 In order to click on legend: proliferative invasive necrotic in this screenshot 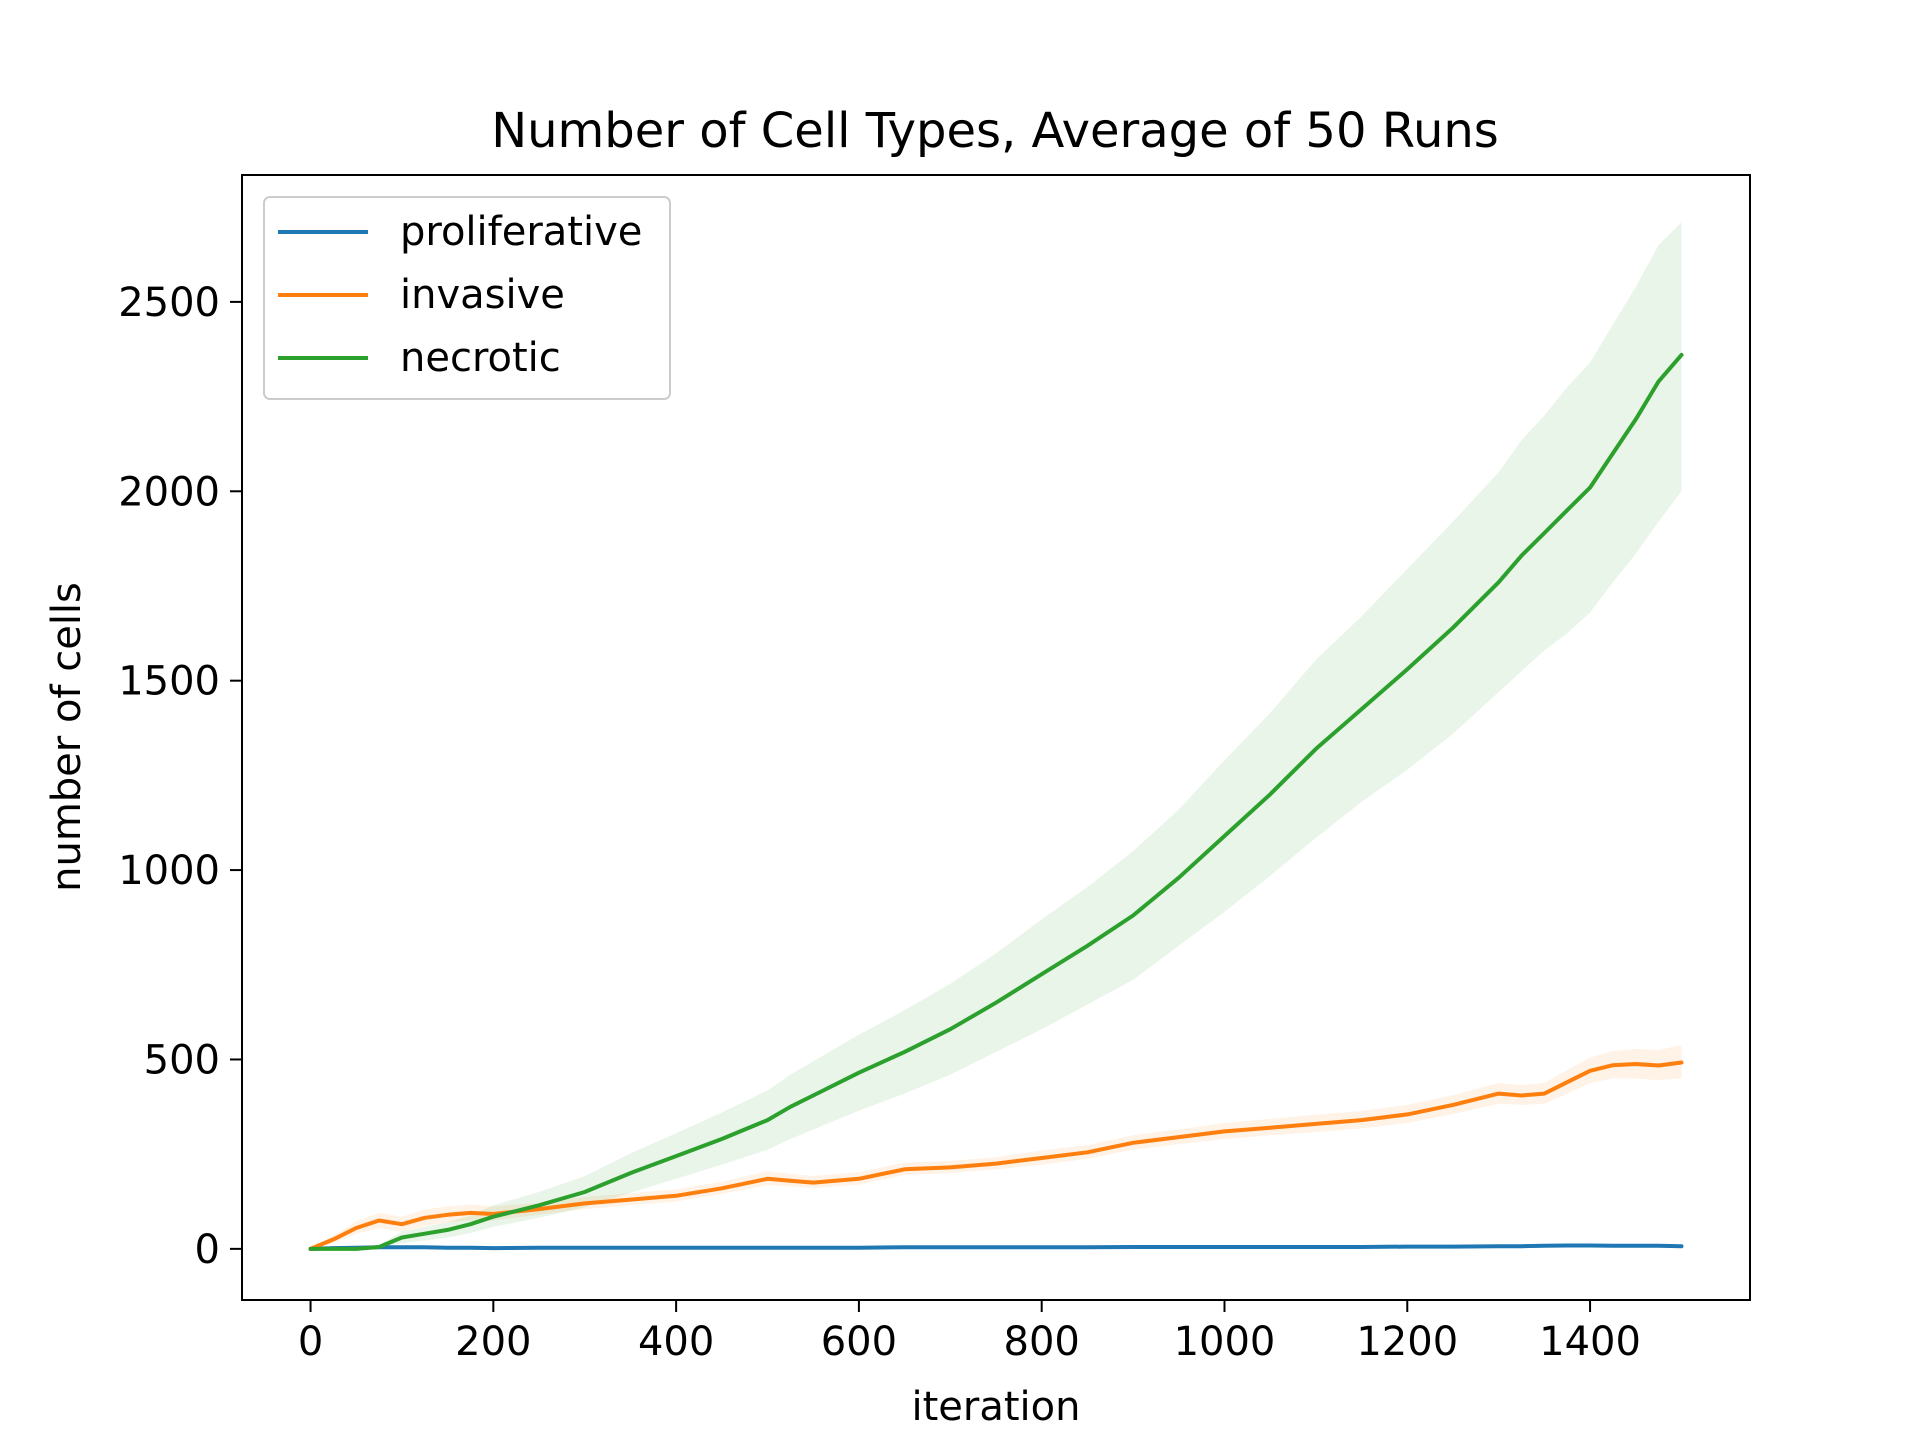, I will do `click(467, 298)`.